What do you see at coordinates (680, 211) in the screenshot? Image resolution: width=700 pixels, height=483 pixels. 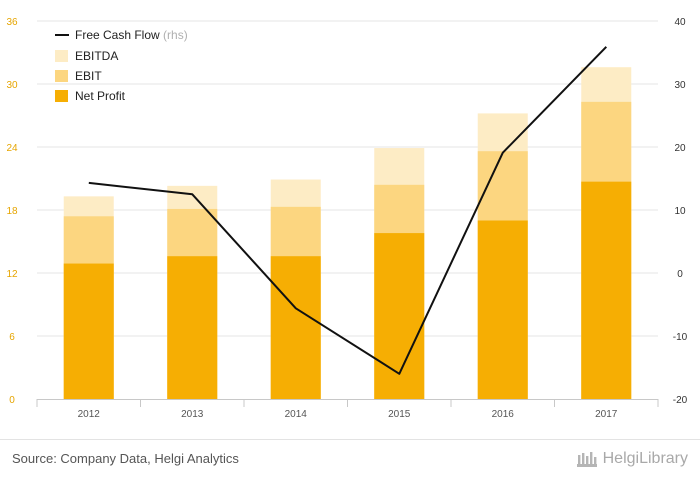 I see `y-right-tick-label: 10` at bounding box center [680, 211].